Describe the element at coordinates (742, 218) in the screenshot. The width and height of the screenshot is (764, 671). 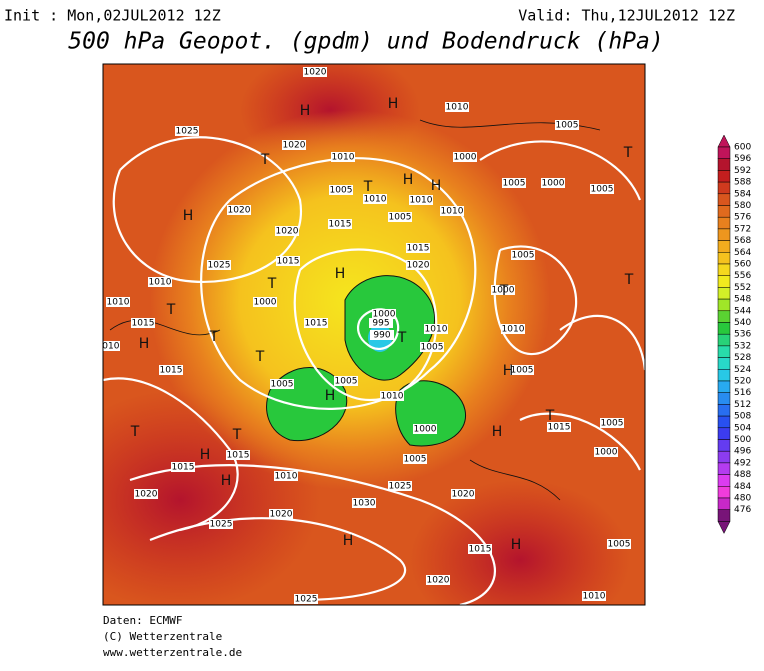
I see `colorbar-label: 576` at that location.